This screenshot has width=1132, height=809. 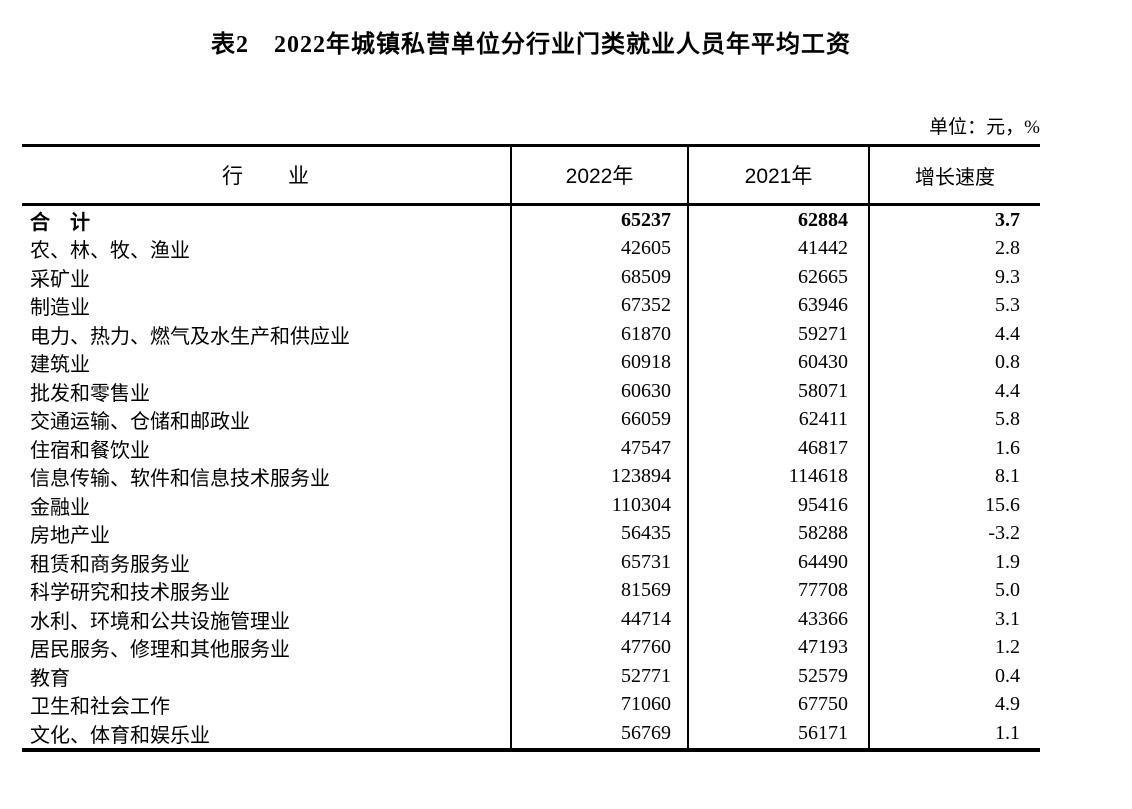 What do you see at coordinates (779, 334) in the screenshot?
I see `value-2021-cell: 59271` at bounding box center [779, 334].